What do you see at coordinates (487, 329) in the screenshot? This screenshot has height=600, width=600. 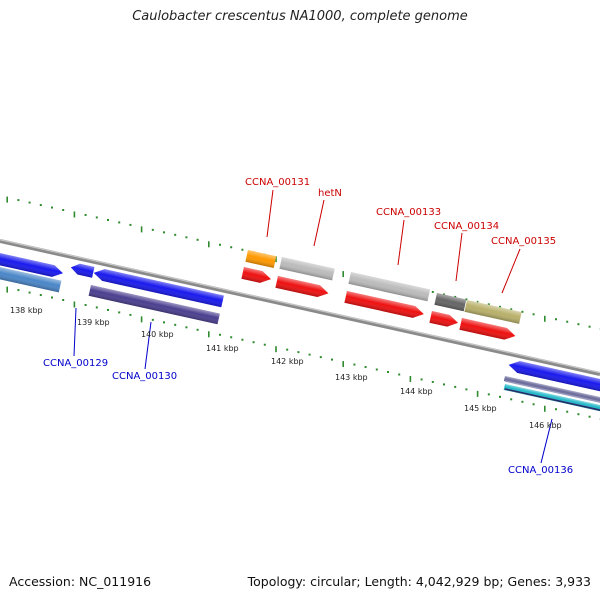 I see `gene-g15` at bounding box center [487, 329].